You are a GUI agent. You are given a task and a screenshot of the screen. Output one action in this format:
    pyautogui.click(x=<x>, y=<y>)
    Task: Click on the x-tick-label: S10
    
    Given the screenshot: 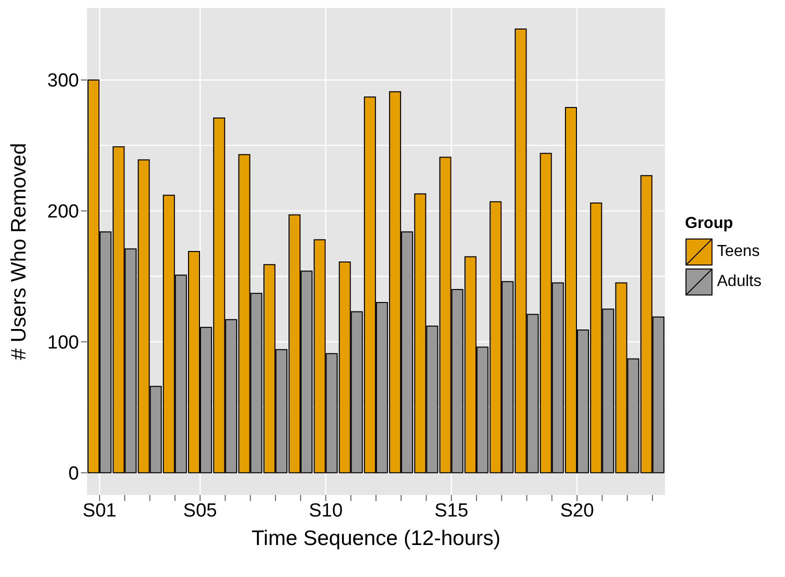 What is the action you would take?
    pyautogui.click(x=325, y=511)
    